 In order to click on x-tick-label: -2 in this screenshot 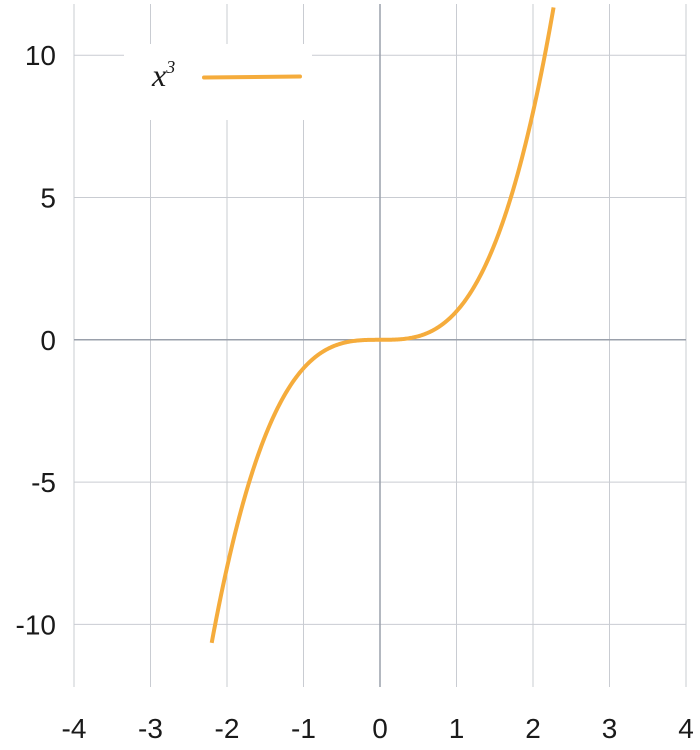, I will do `click(227, 728)`.